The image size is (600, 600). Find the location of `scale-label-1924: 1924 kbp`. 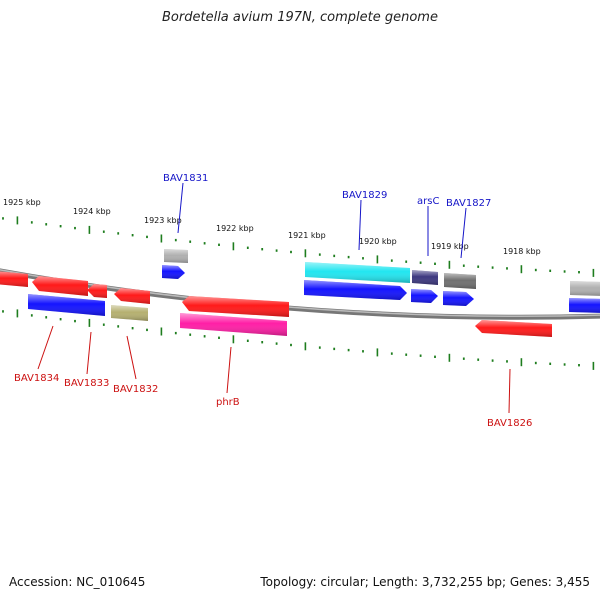

scale-label-1924: 1924 kbp is located at coordinates (92, 211).